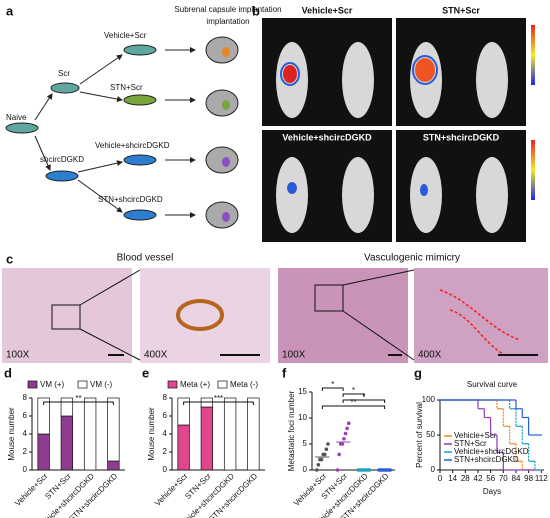 This screenshot has height=518, width=550. What do you see at coordinates (490, 478) in the screenshot?
I see `x-tick-label: 56` at bounding box center [490, 478].